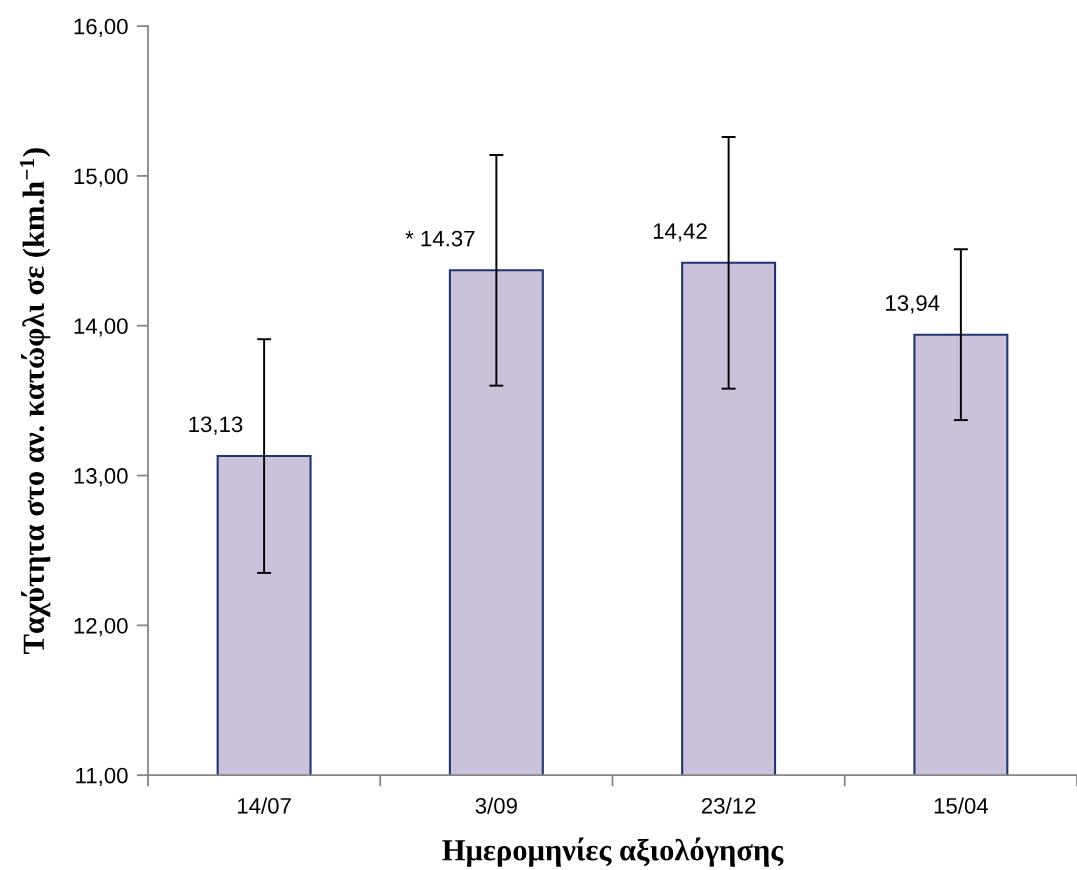 This screenshot has width=1077, height=870. What do you see at coordinates (440, 238) in the screenshot?
I see `data-label: * 14.37` at bounding box center [440, 238].